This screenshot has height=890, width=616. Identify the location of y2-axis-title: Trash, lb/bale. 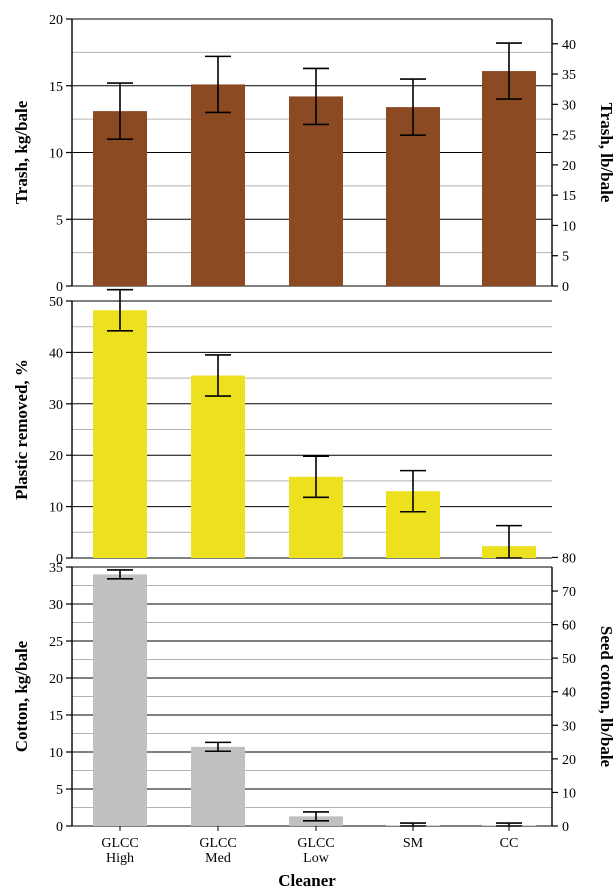
(606, 153).